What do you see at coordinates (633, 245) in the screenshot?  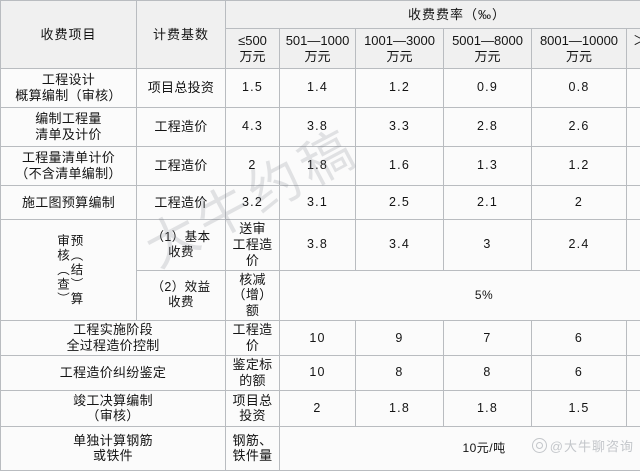 I see `row-value: 2.2` at bounding box center [633, 245].